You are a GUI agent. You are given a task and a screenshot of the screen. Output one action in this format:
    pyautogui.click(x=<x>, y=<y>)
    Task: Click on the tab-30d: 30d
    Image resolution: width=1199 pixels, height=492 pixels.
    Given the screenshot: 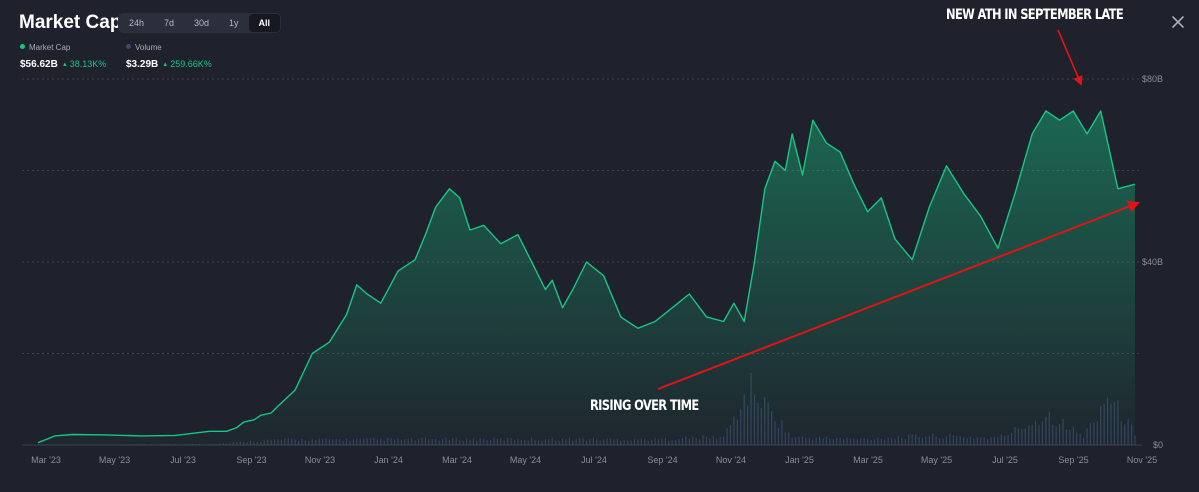 What is the action you would take?
    pyautogui.click(x=202, y=23)
    